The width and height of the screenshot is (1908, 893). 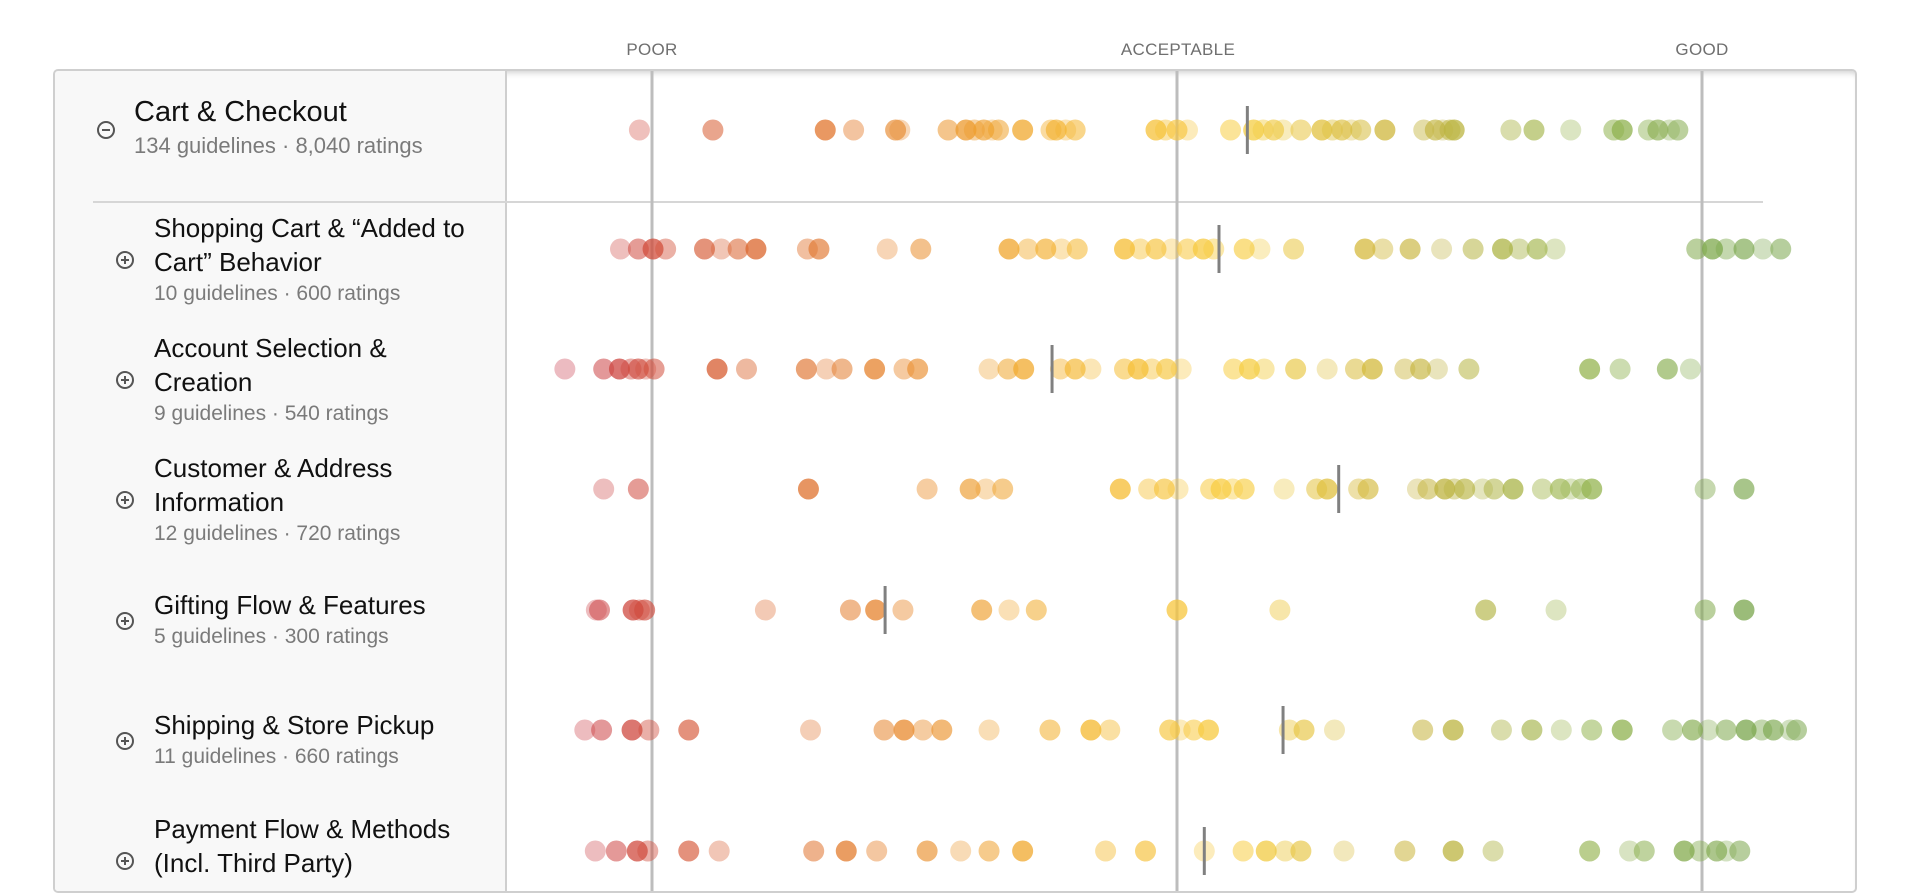 What do you see at coordinates (106, 130) in the screenshot?
I see `collapse-icon` at bounding box center [106, 130].